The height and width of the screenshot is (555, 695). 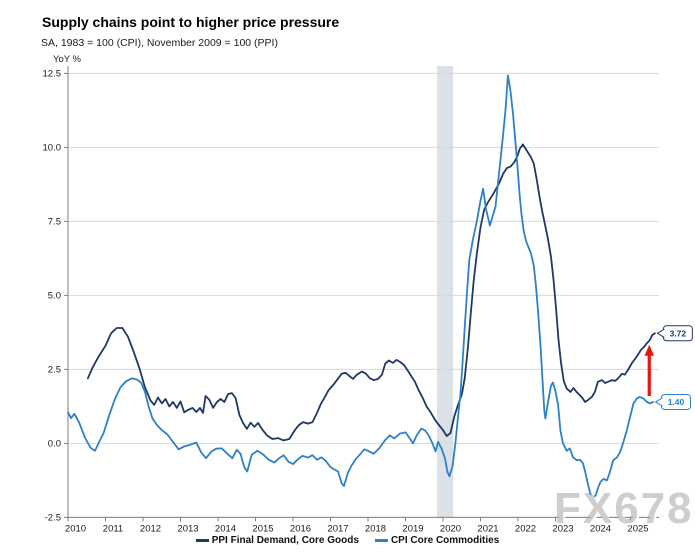 I want to click on y-tick-label: 5.0, so click(x=54, y=296).